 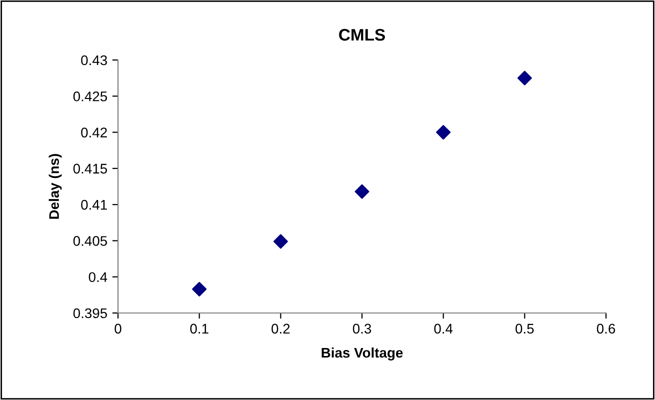 I want to click on x-tick-label: 0.4, so click(x=443, y=329).